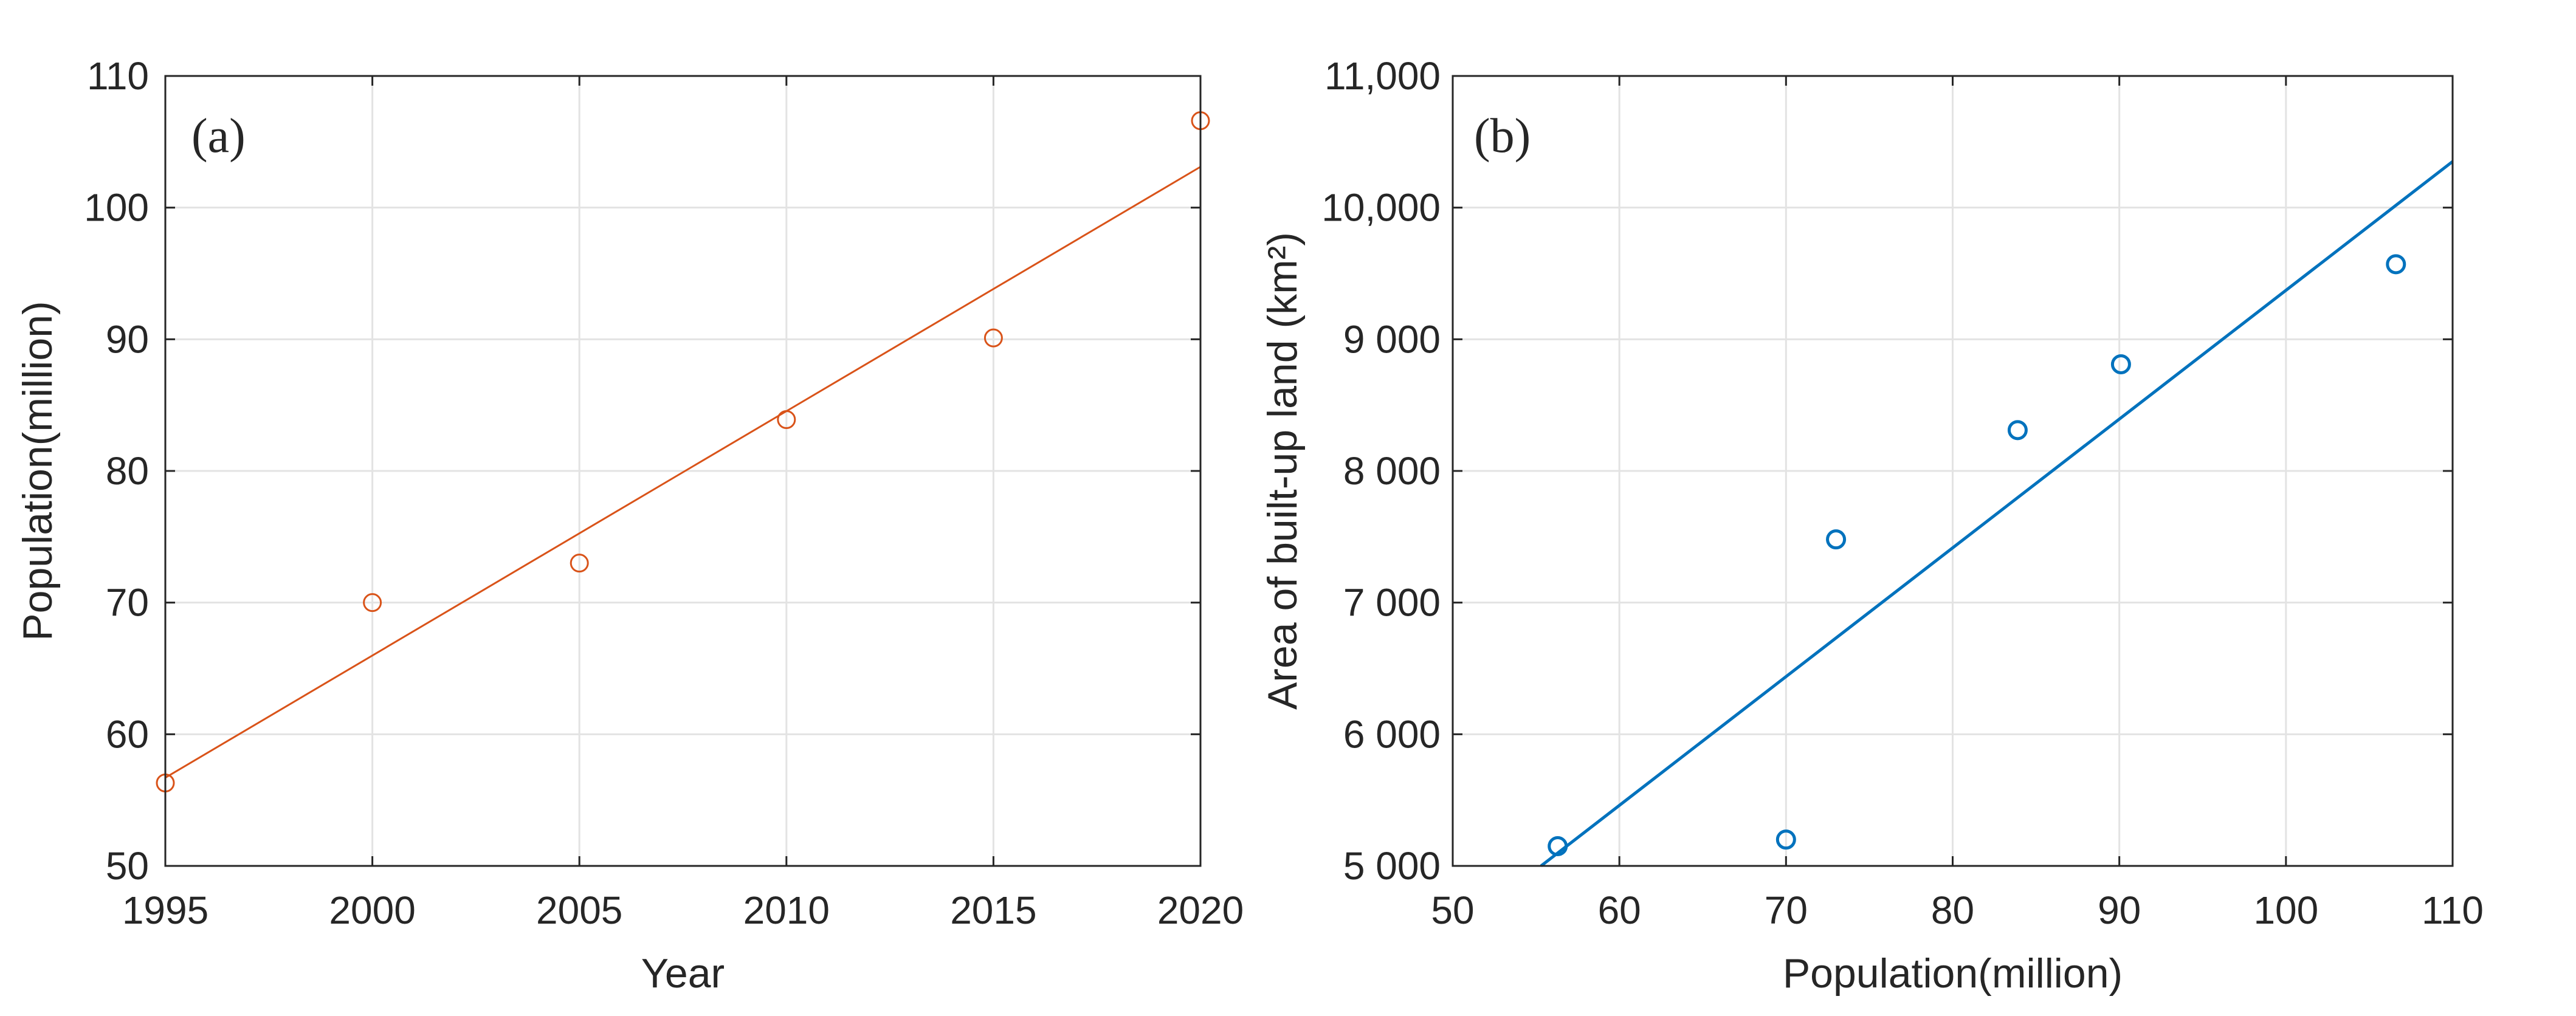 This screenshot has width=2576, height=1016. Describe the element at coordinates (128, 734) in the screenshot. I see `y-tick-label: 60` at that location.